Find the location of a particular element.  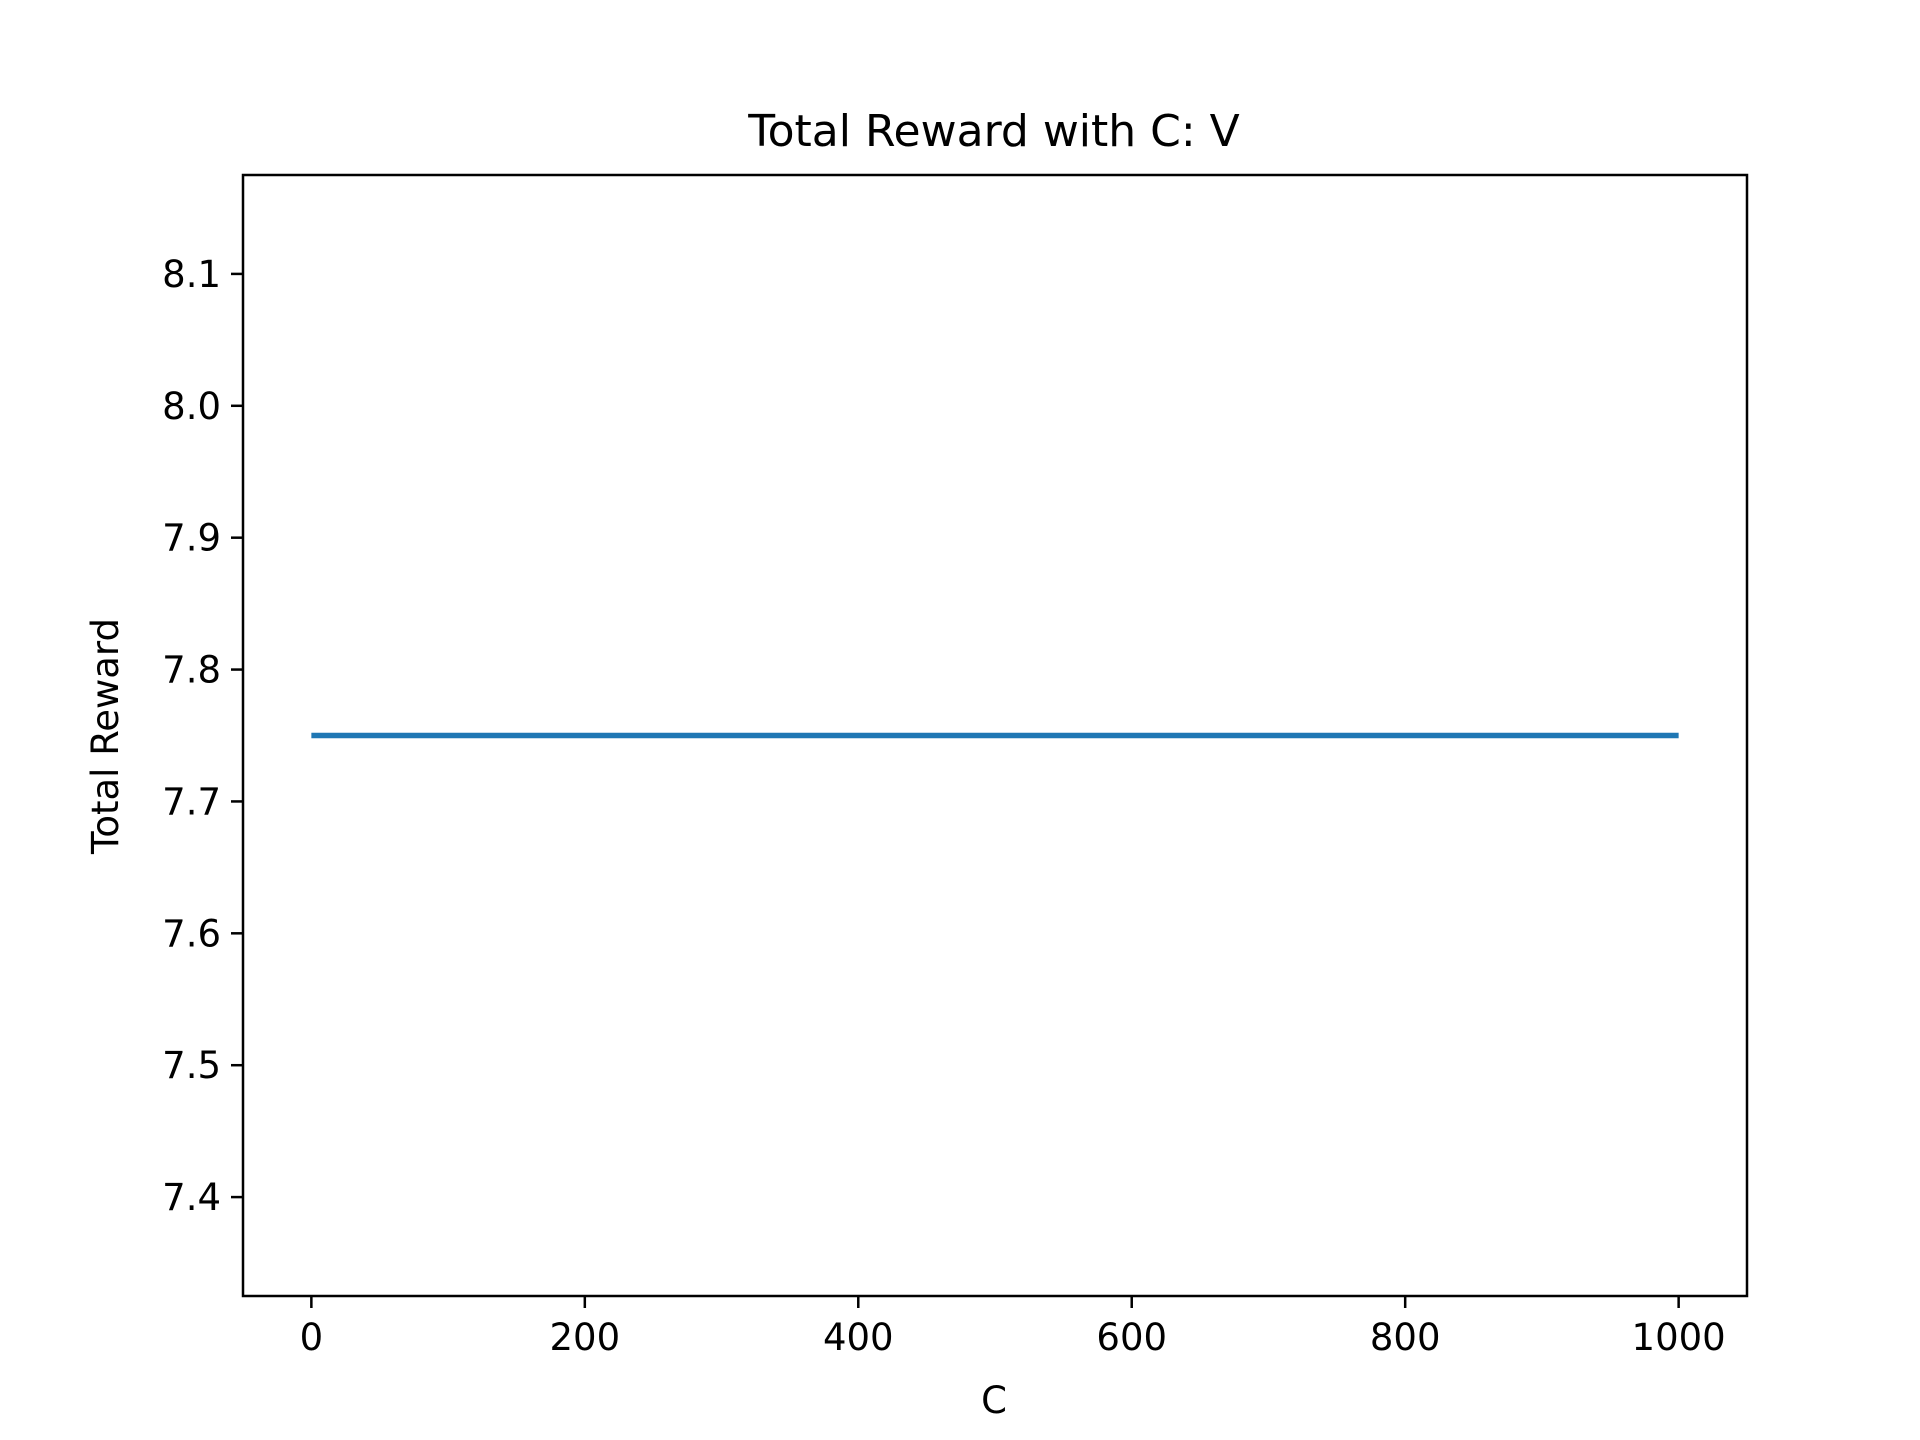

chart-title: Total Reward with C: V is located at coordinates (993, 131).